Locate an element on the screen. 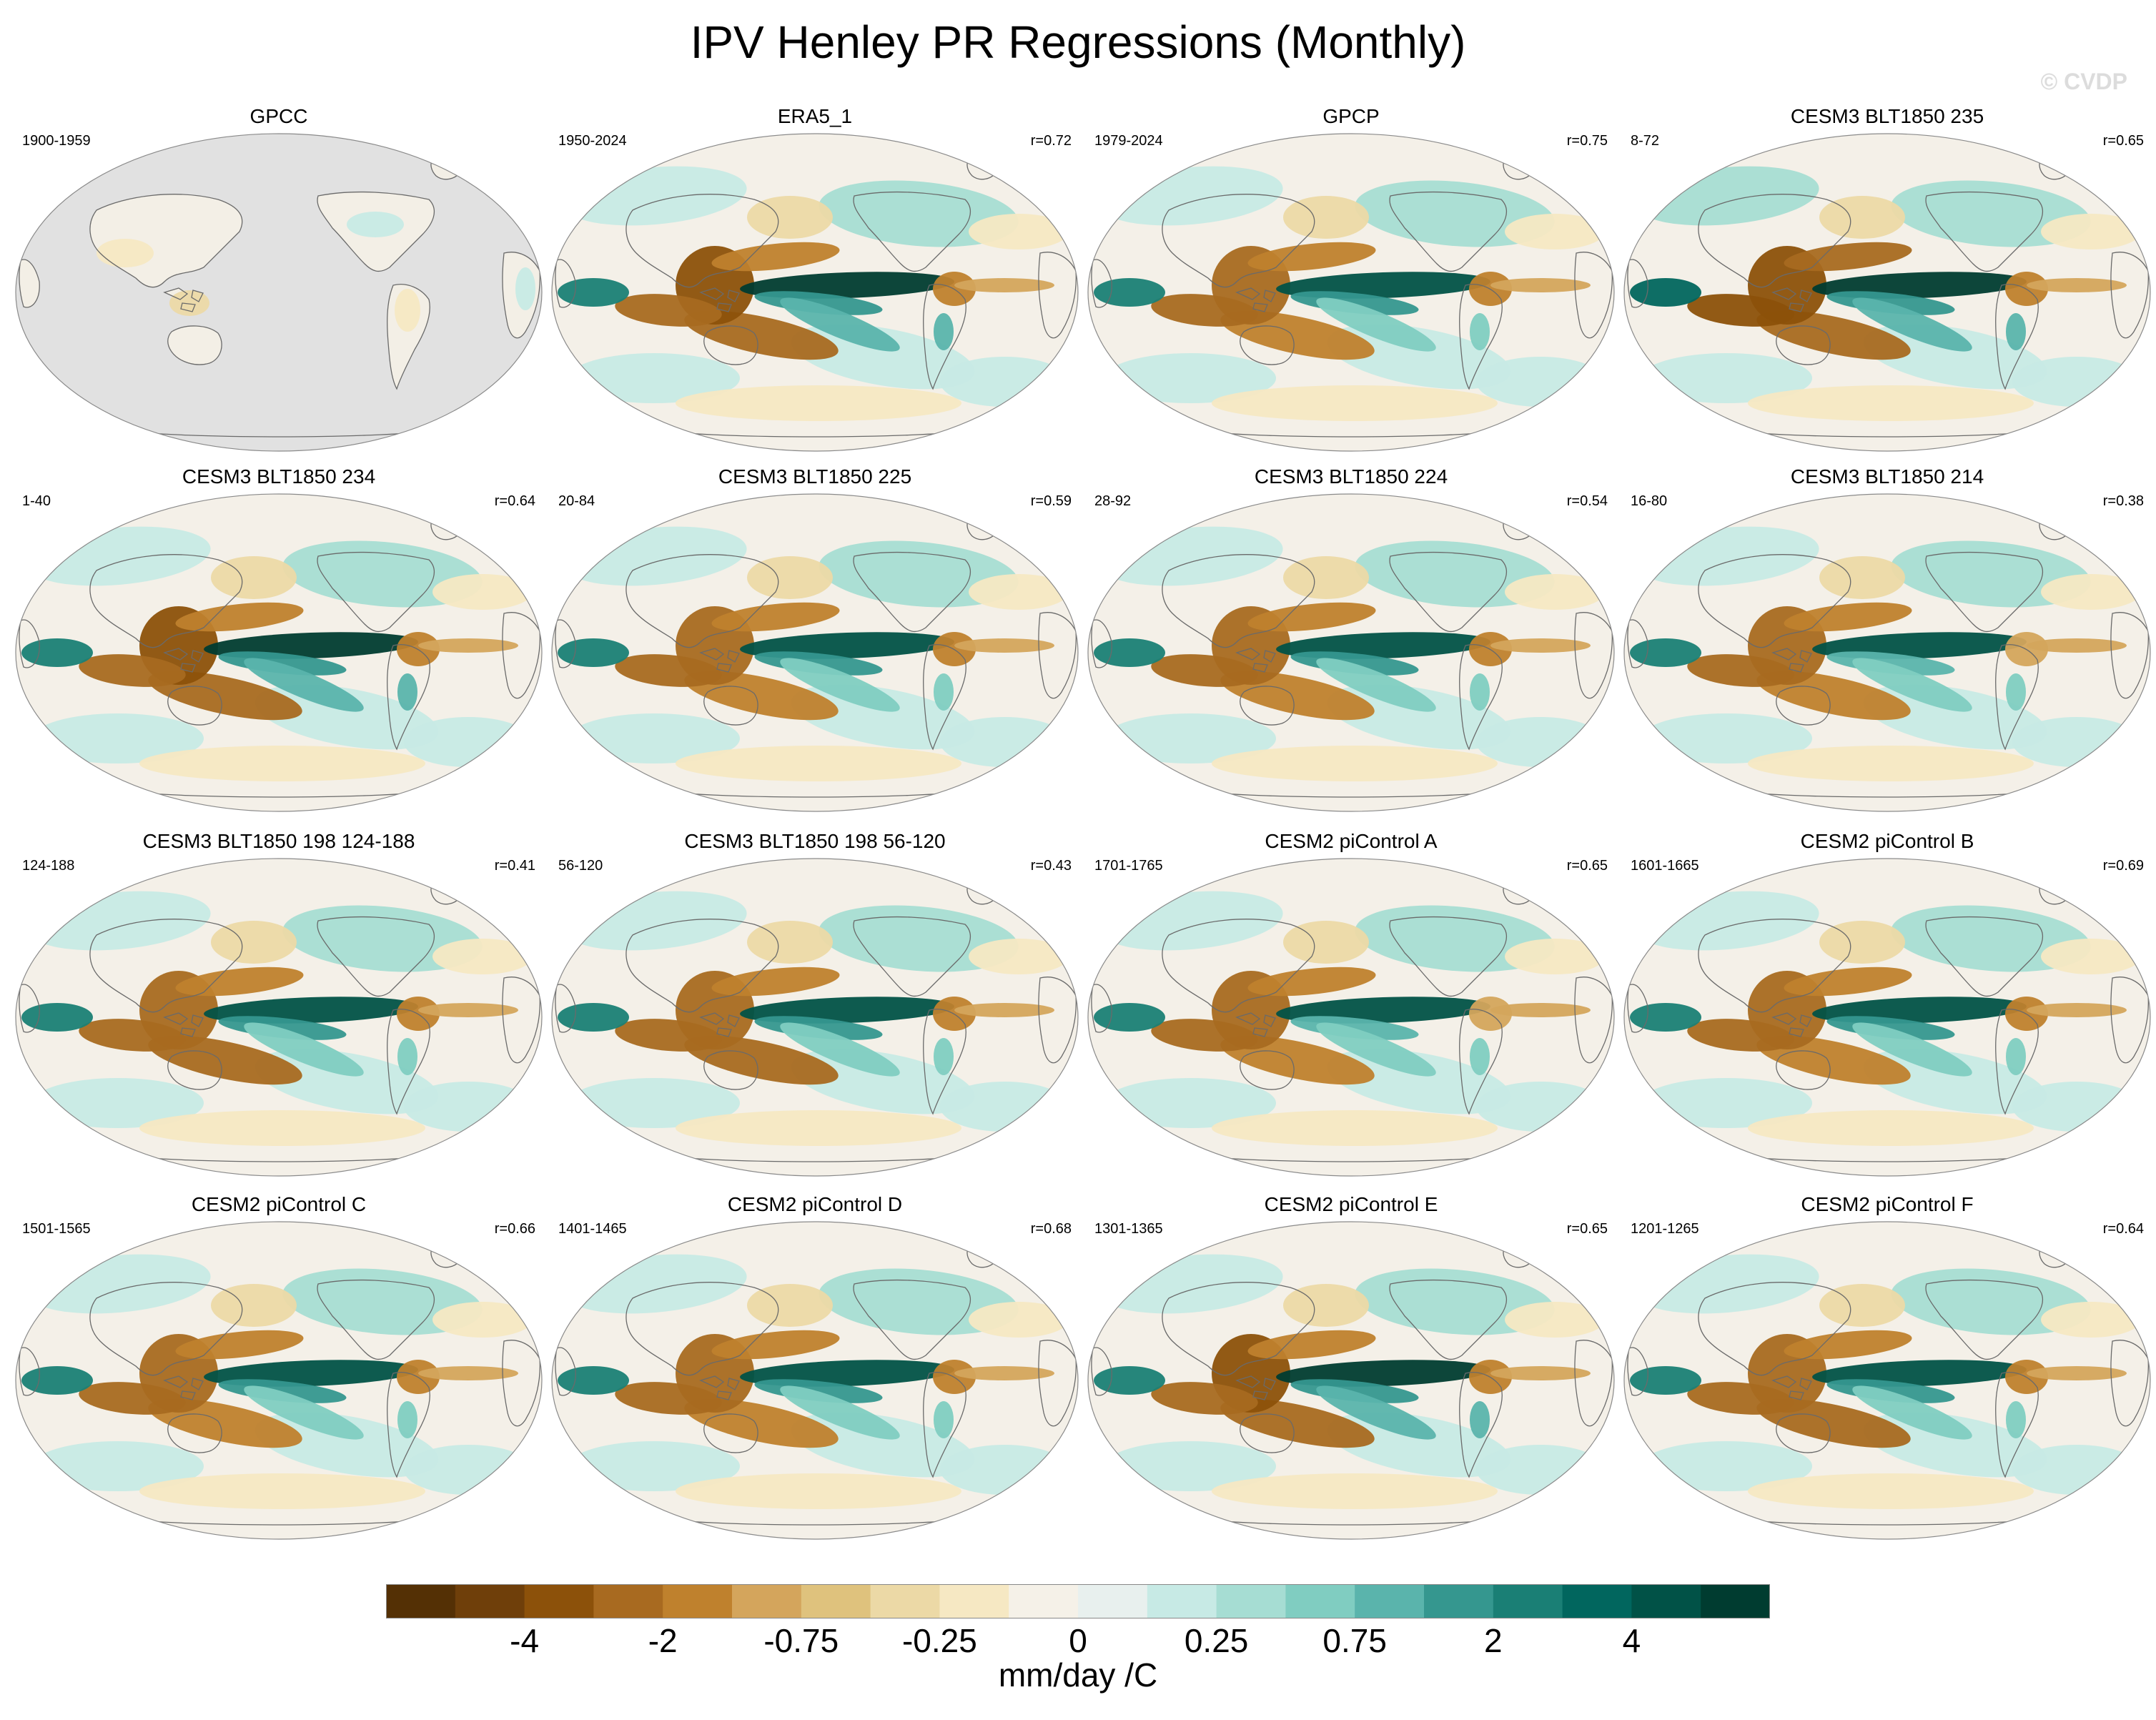  map-panel: CESM3 BLT1850 235 8-72 r=0.65 is located at coordinates (1887, 281).